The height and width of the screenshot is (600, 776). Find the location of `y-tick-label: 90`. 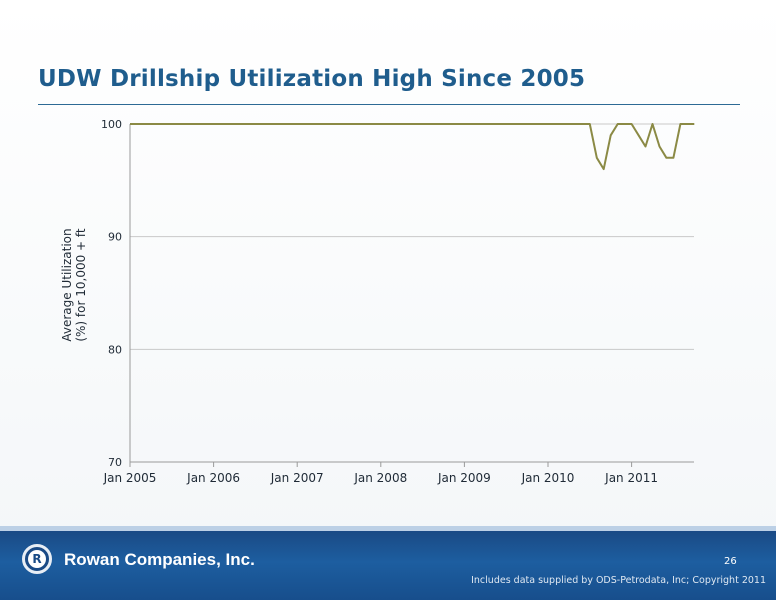

y-tick-label: 90 is located at coordinates (115, 237).